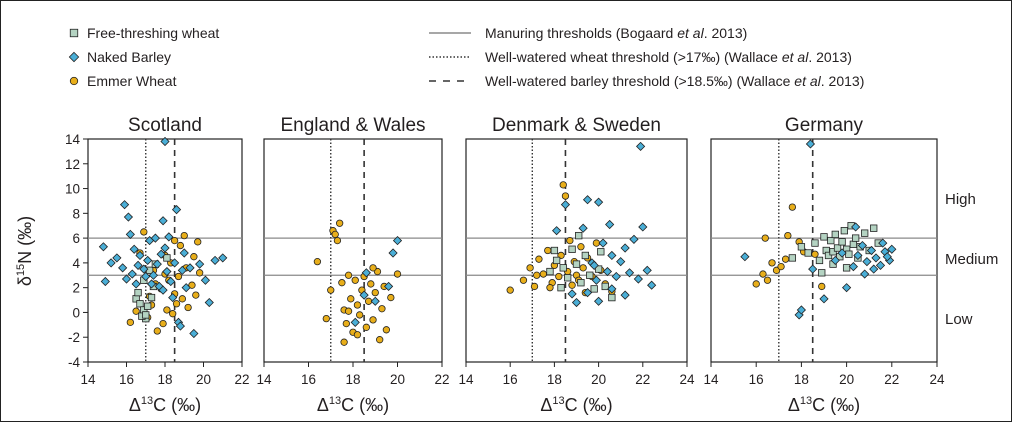 The width and height of the screenshot is (1012, 423). Describe the element at coordinates (352, 379) in the screenshot. I see `x-tick-label: 18` at that location.